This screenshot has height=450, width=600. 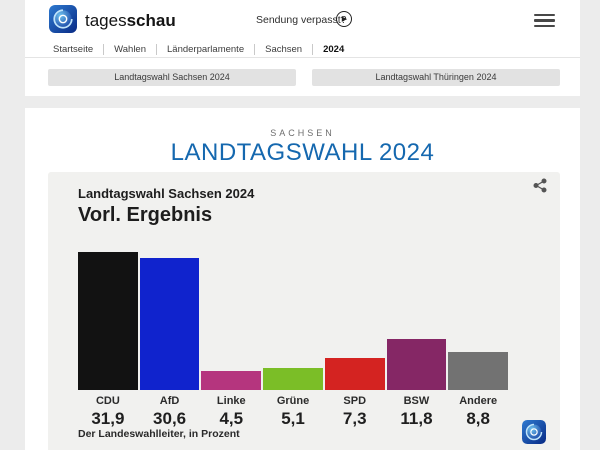 What do you see at coordinates (169, 324) in the screenshot?
I see `bar-AfD` at bounding box center [169, 324].